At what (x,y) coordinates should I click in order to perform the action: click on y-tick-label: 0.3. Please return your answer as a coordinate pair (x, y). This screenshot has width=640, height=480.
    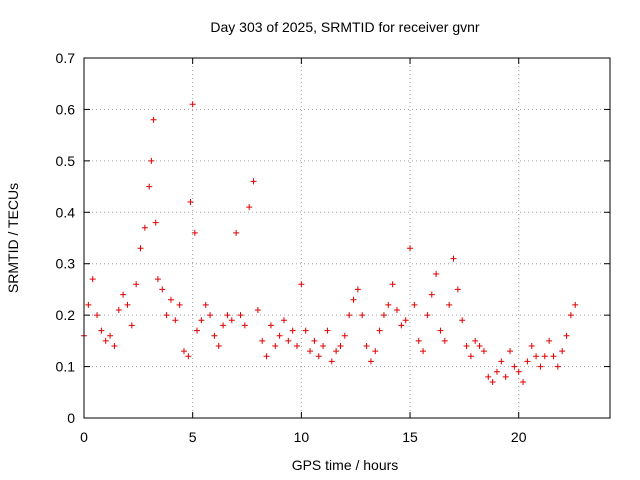
    Looking at the image, I should click on (66, 264).